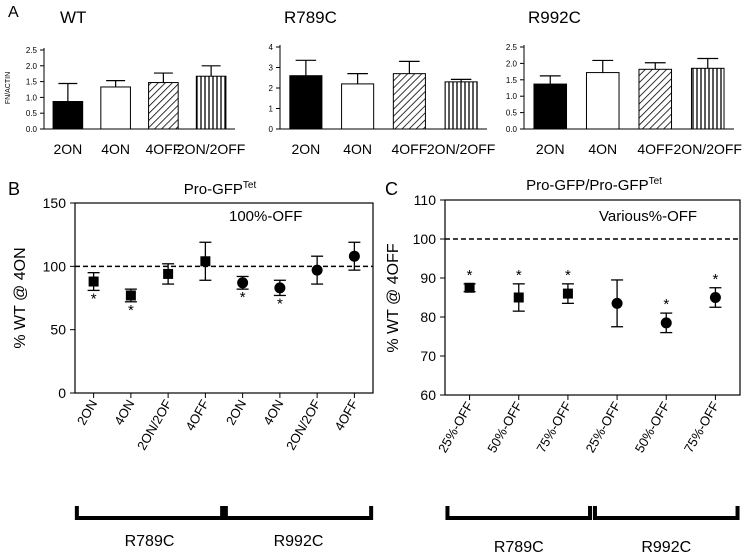 This screenshot has width=750, height=558. I want to click on y-axis-label: % WT @ 4ON, so click(20, 297).